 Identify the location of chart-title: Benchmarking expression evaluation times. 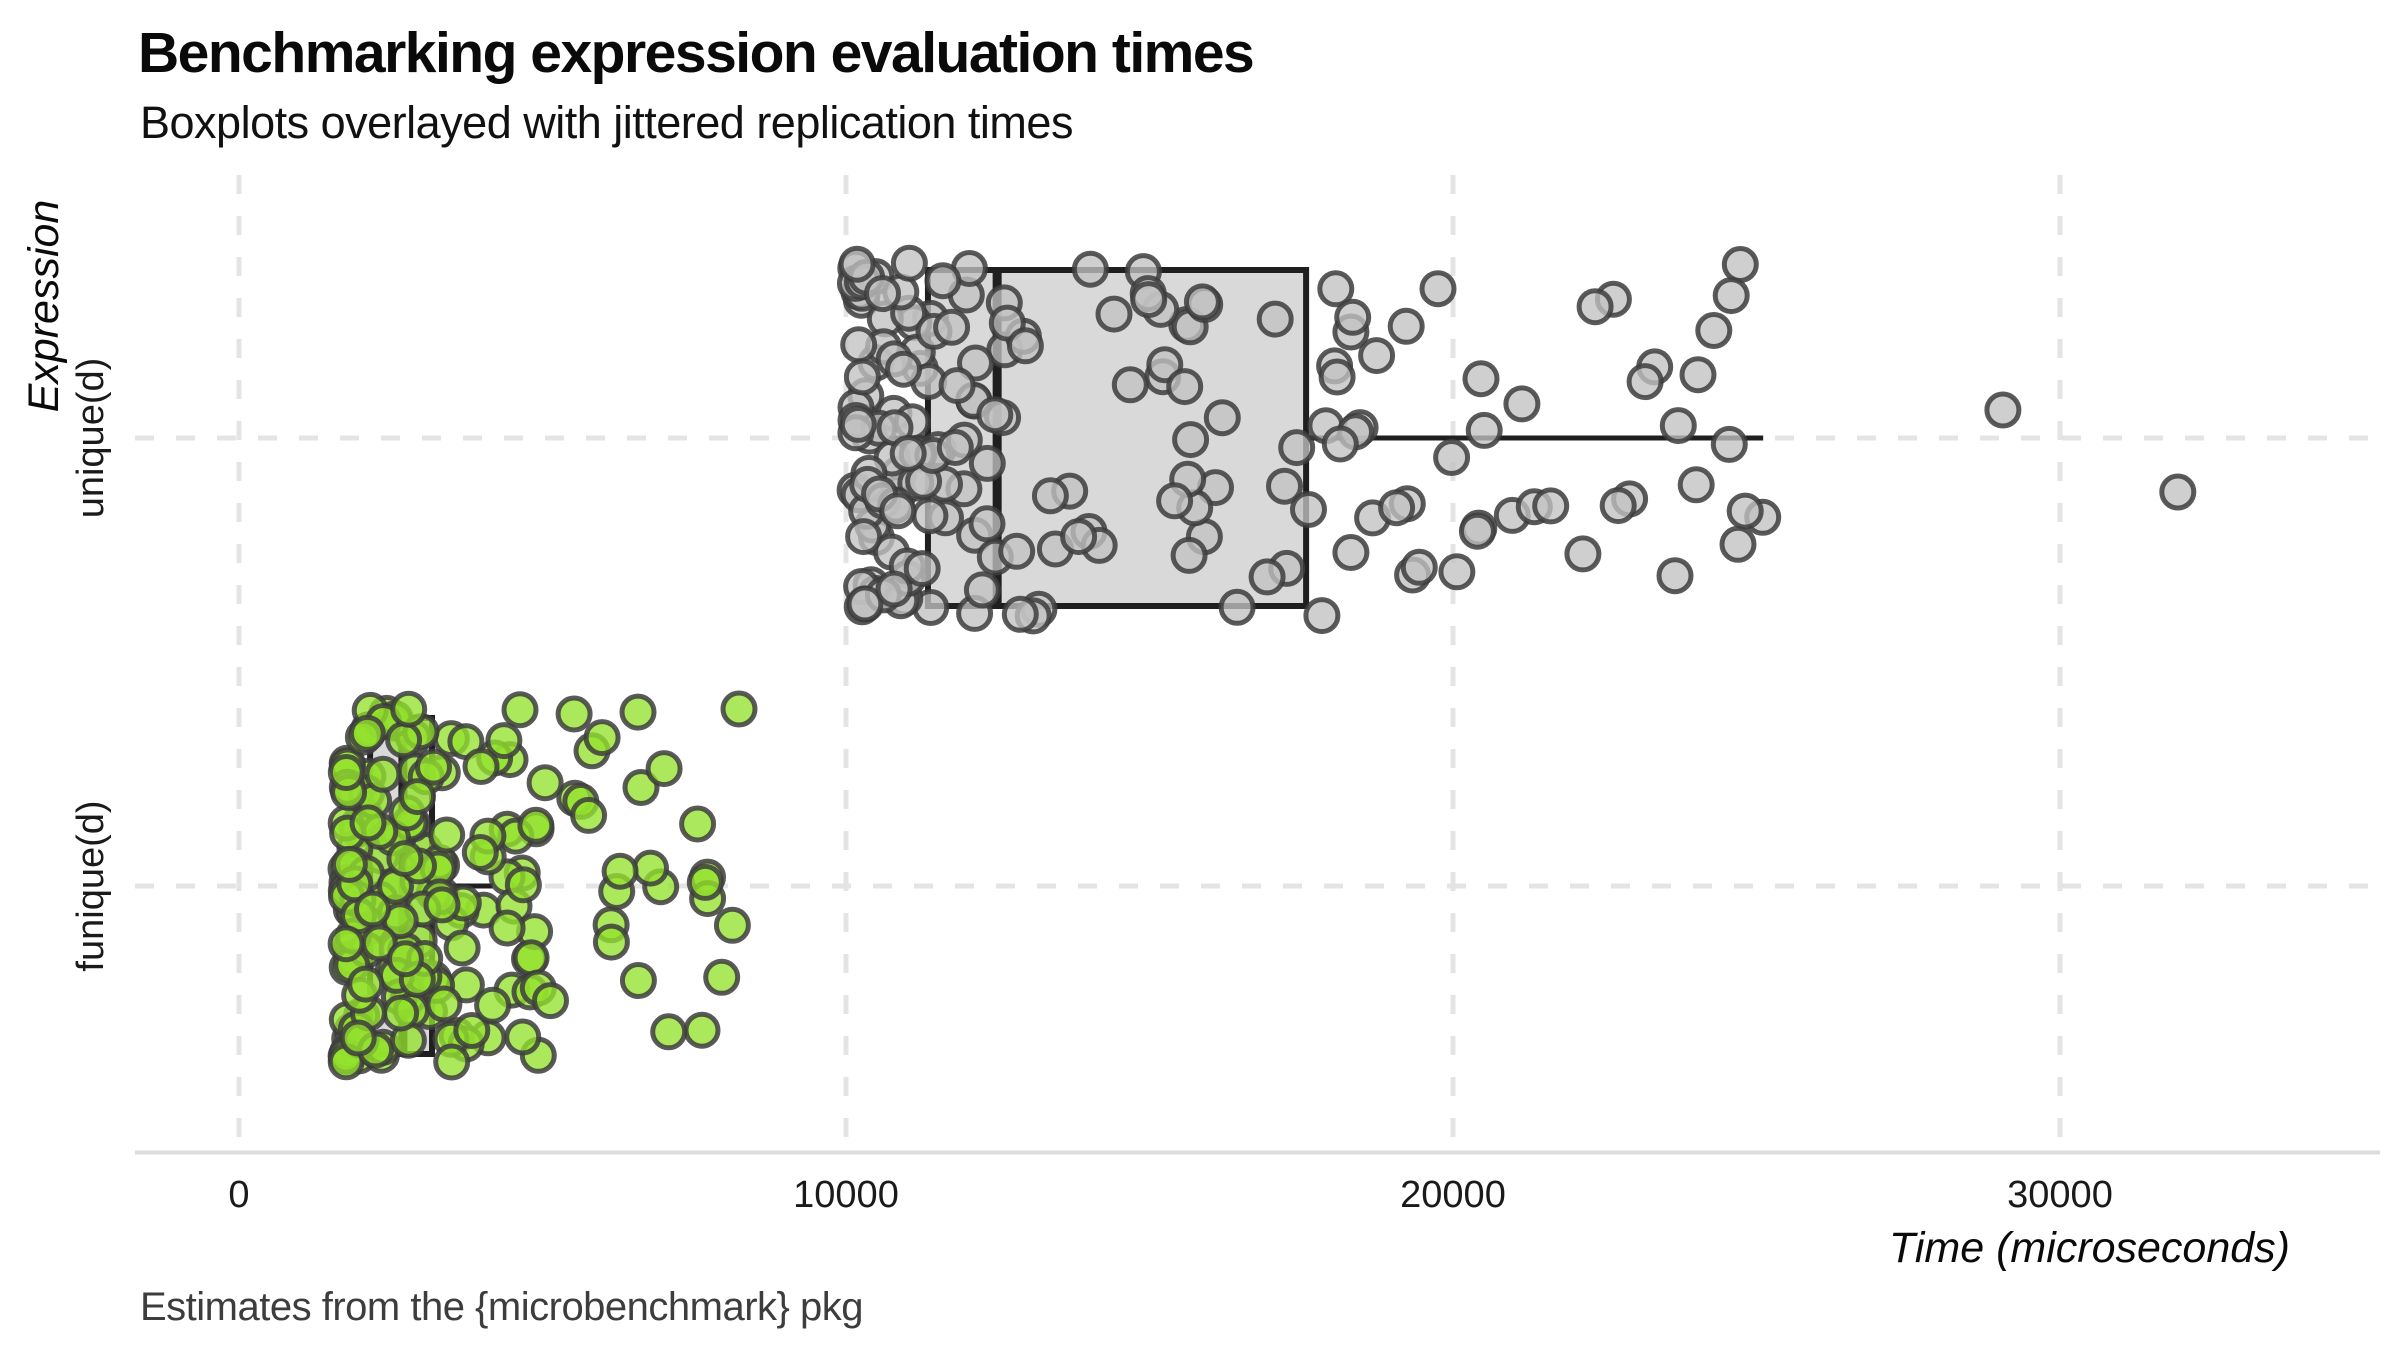
(695, 53).